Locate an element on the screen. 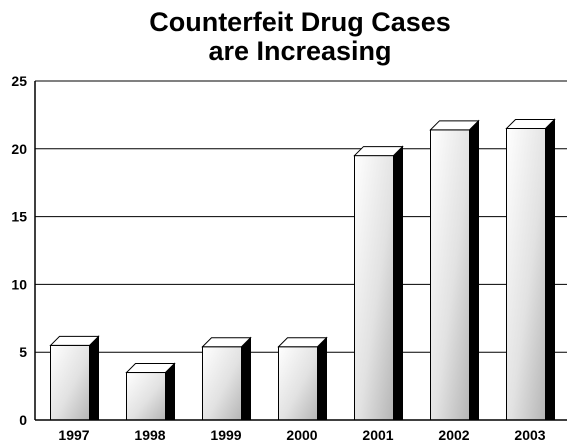 This screenshot has height=445, width=571. bar-1997 is located at coordinates (74, 378).